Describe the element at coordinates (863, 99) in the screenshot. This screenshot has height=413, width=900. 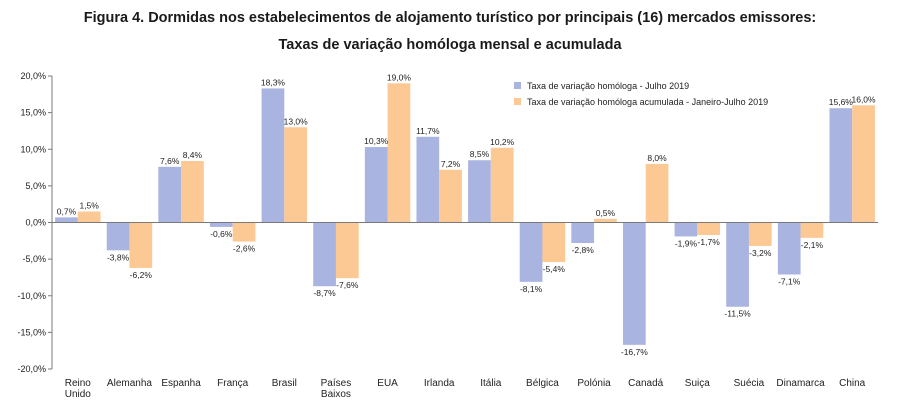
I see `data-label: 16,0%` at that location.